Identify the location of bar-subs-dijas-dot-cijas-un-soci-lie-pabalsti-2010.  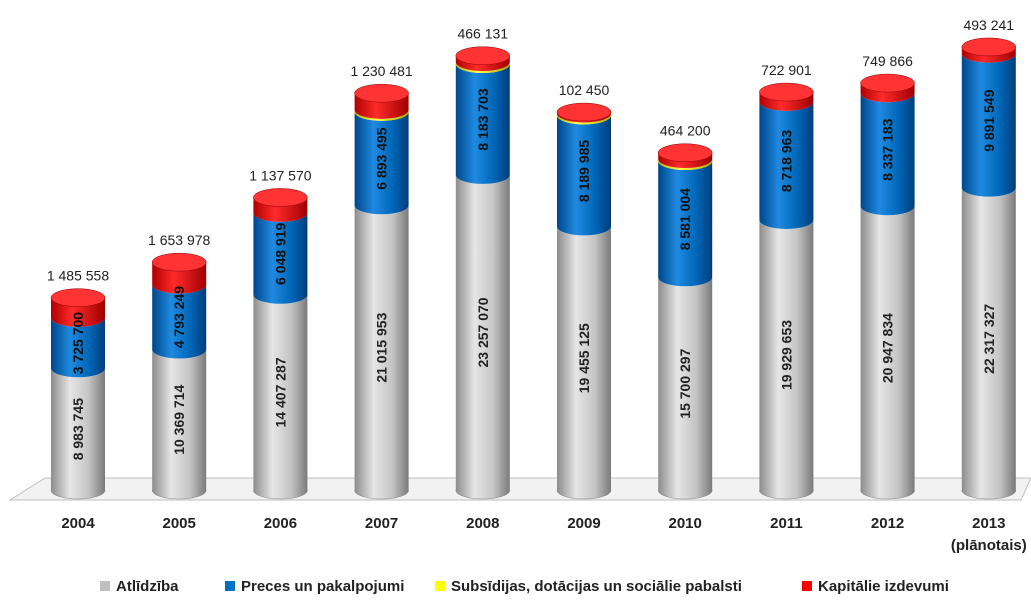
(685, 165).